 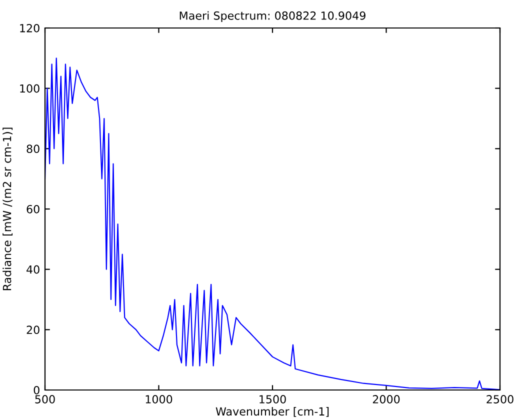 I want to click on y-tick-label: 100, so click(x=30, y=88).